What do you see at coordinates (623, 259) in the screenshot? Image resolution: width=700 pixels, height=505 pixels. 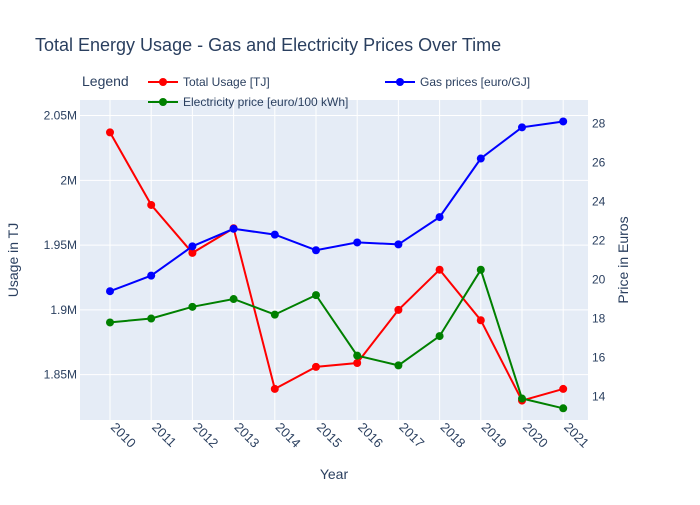 I see `y-right-axis-title: Price in Euros` at bounding box center [623, 259].